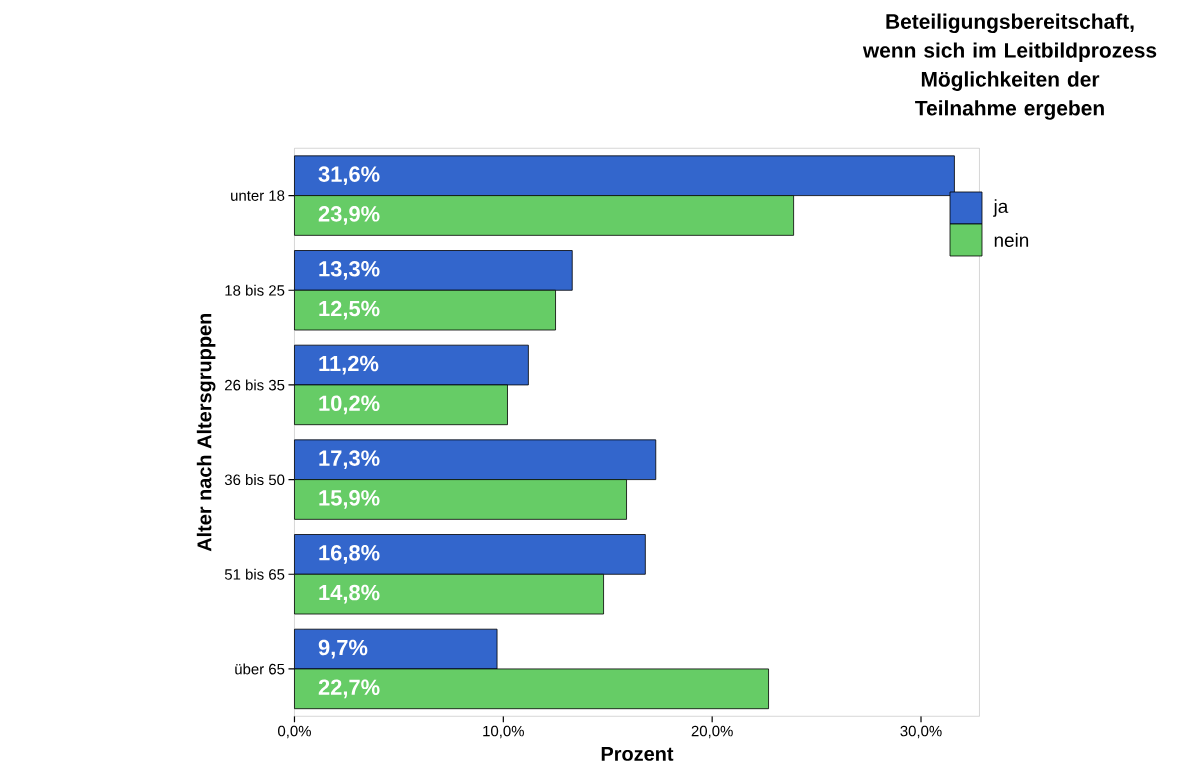 The image size is (1188, 764). What do you see at coordinates (255, 385) in the screenshot?
I see `y-tick-label: 26 bis 35` at bounding box center [255, 385].